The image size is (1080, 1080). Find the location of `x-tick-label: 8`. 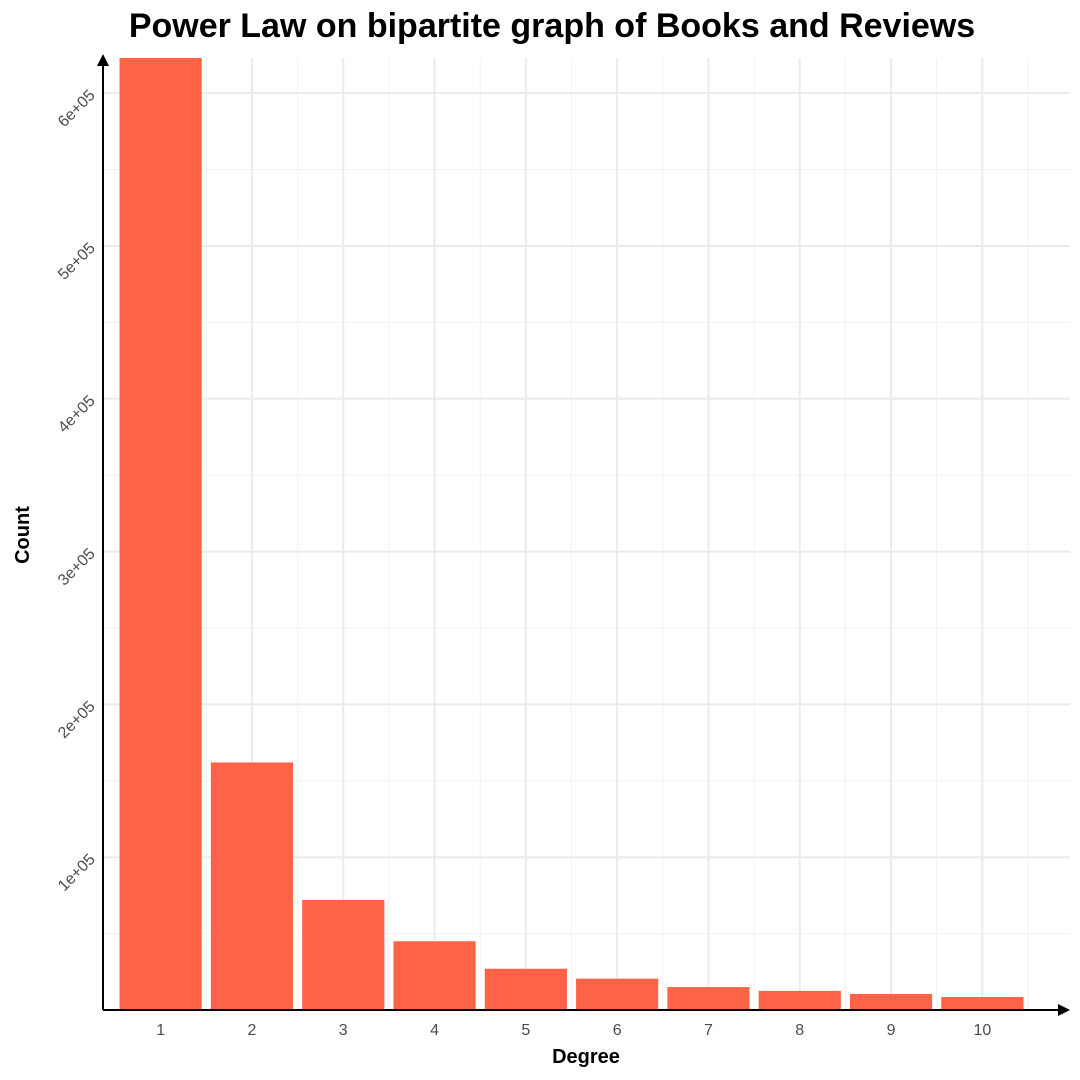

x-tick-label: 8 is located at coordinates (799, 1030).